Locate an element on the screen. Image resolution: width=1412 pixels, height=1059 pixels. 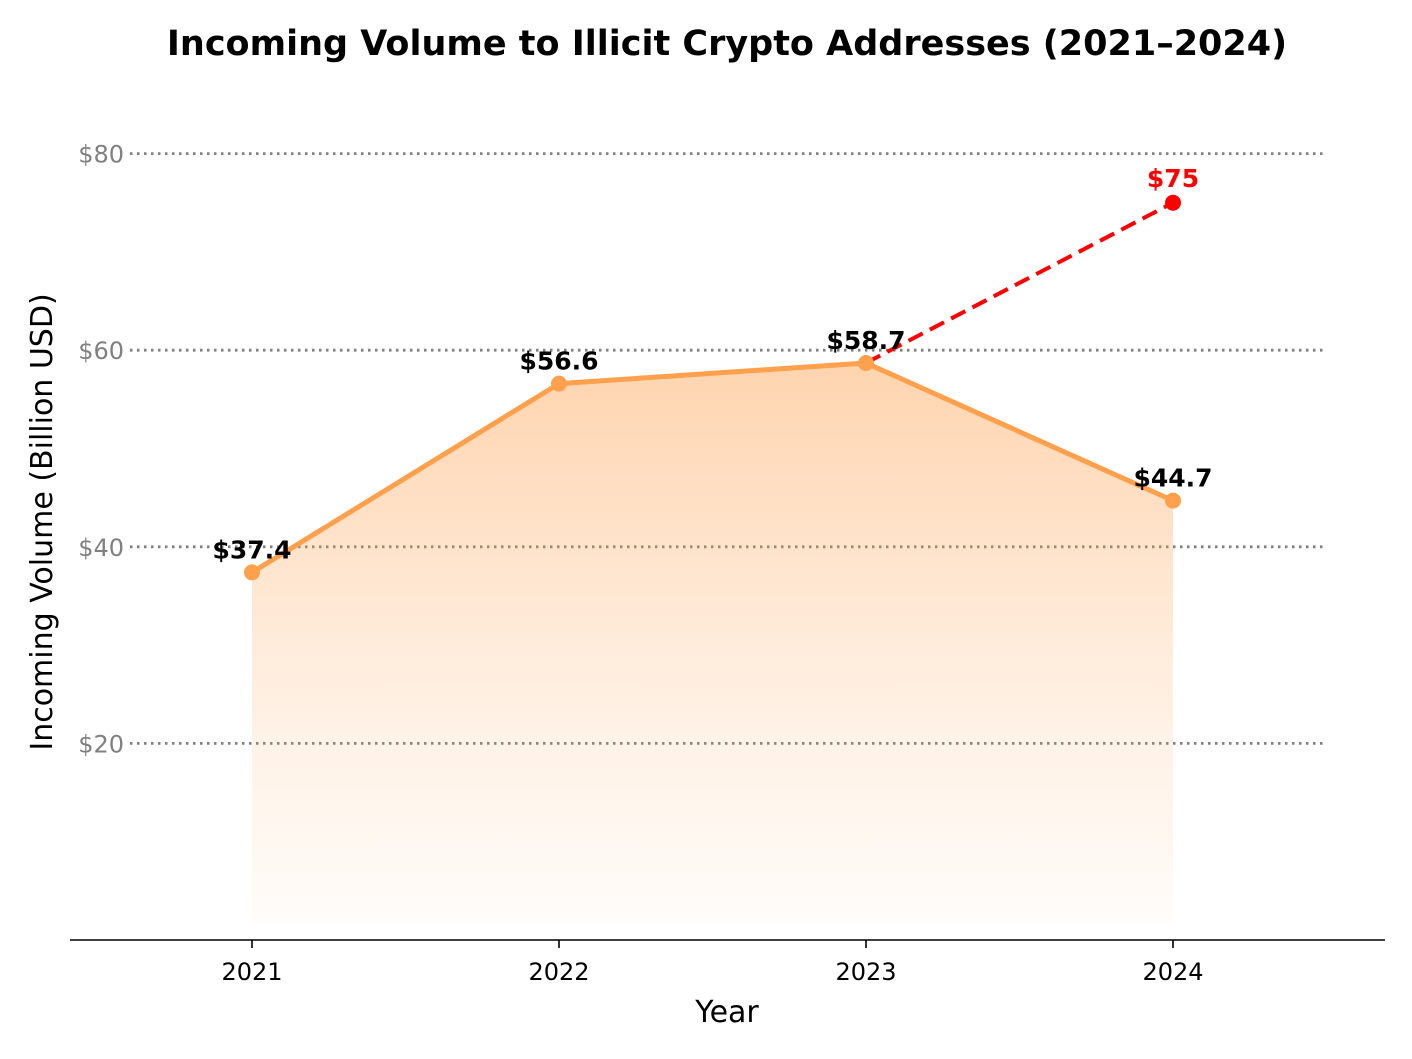
x-tick-label: 2024 is located at coordinates (1172, 972).